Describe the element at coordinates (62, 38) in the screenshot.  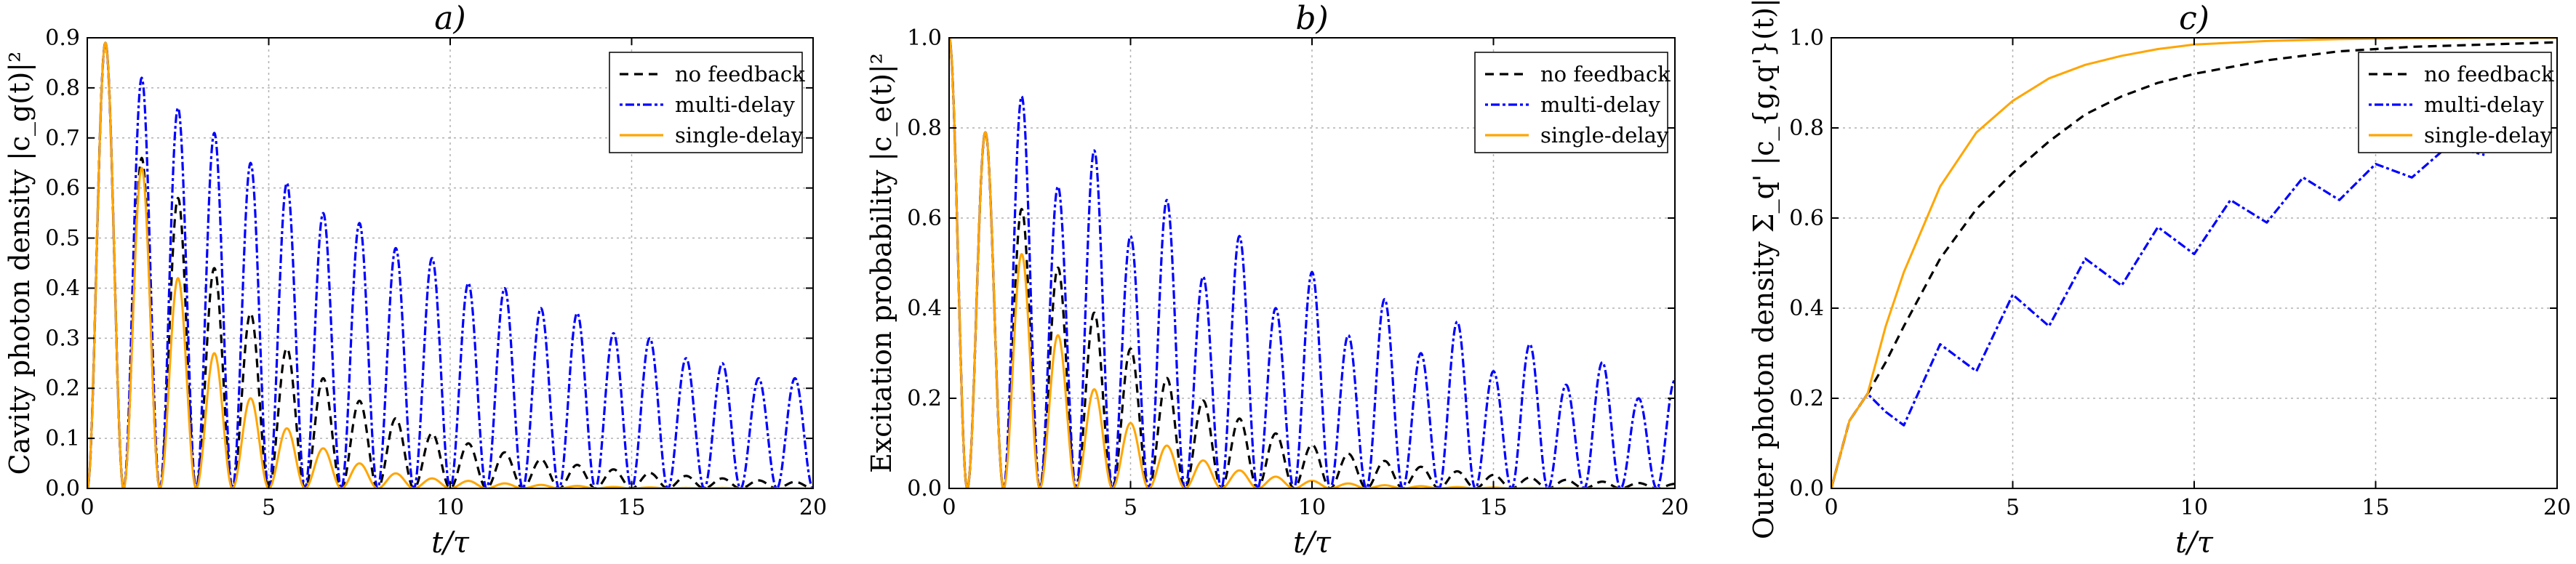
I see `y-tick-label: 0.9` at that location.